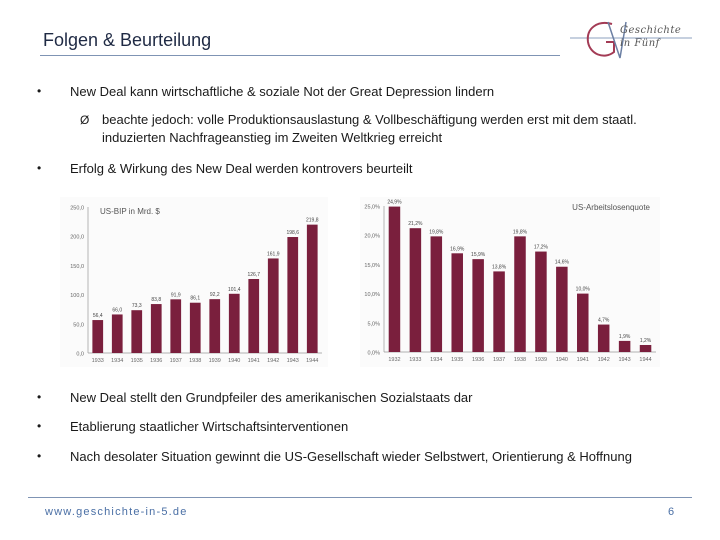  I want to click on data-label: 14,6%, so click(562, 263).